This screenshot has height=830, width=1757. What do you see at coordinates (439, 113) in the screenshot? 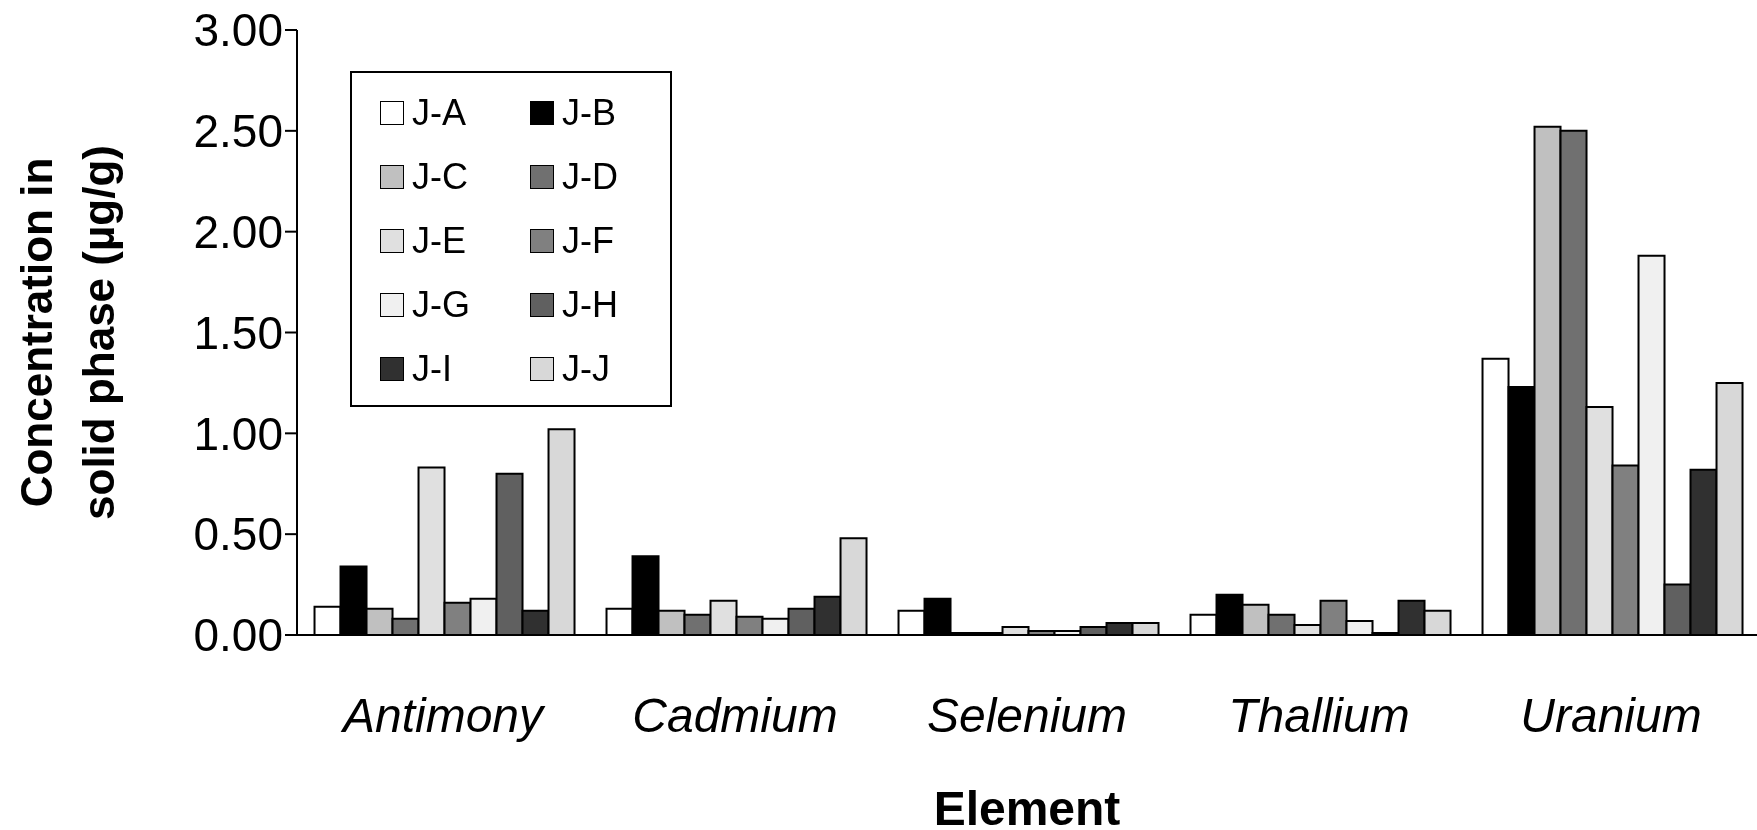
I see `legend-label: J-A` at bounding box center [439, 113].